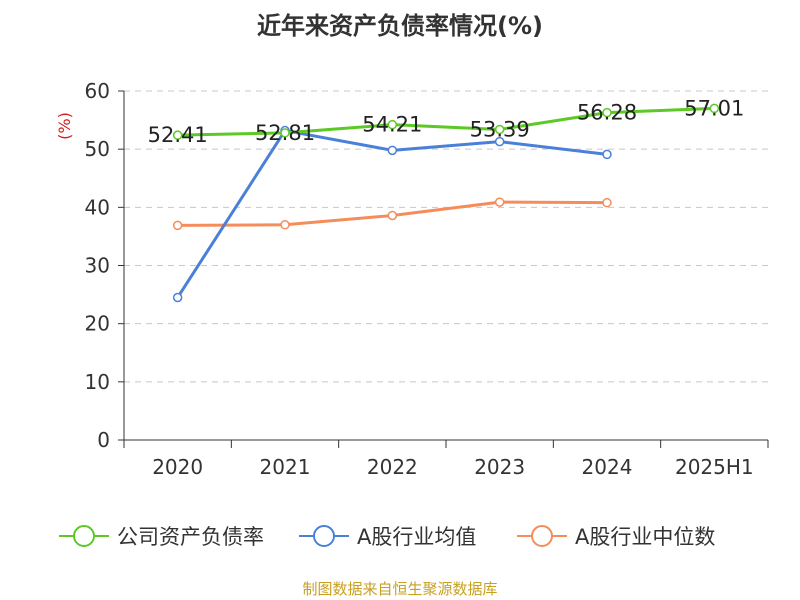  What do you see at coordinates (177, 467) in the screenshot?
I see `x-tick-label: 2020` at bounding box center [177, 467].